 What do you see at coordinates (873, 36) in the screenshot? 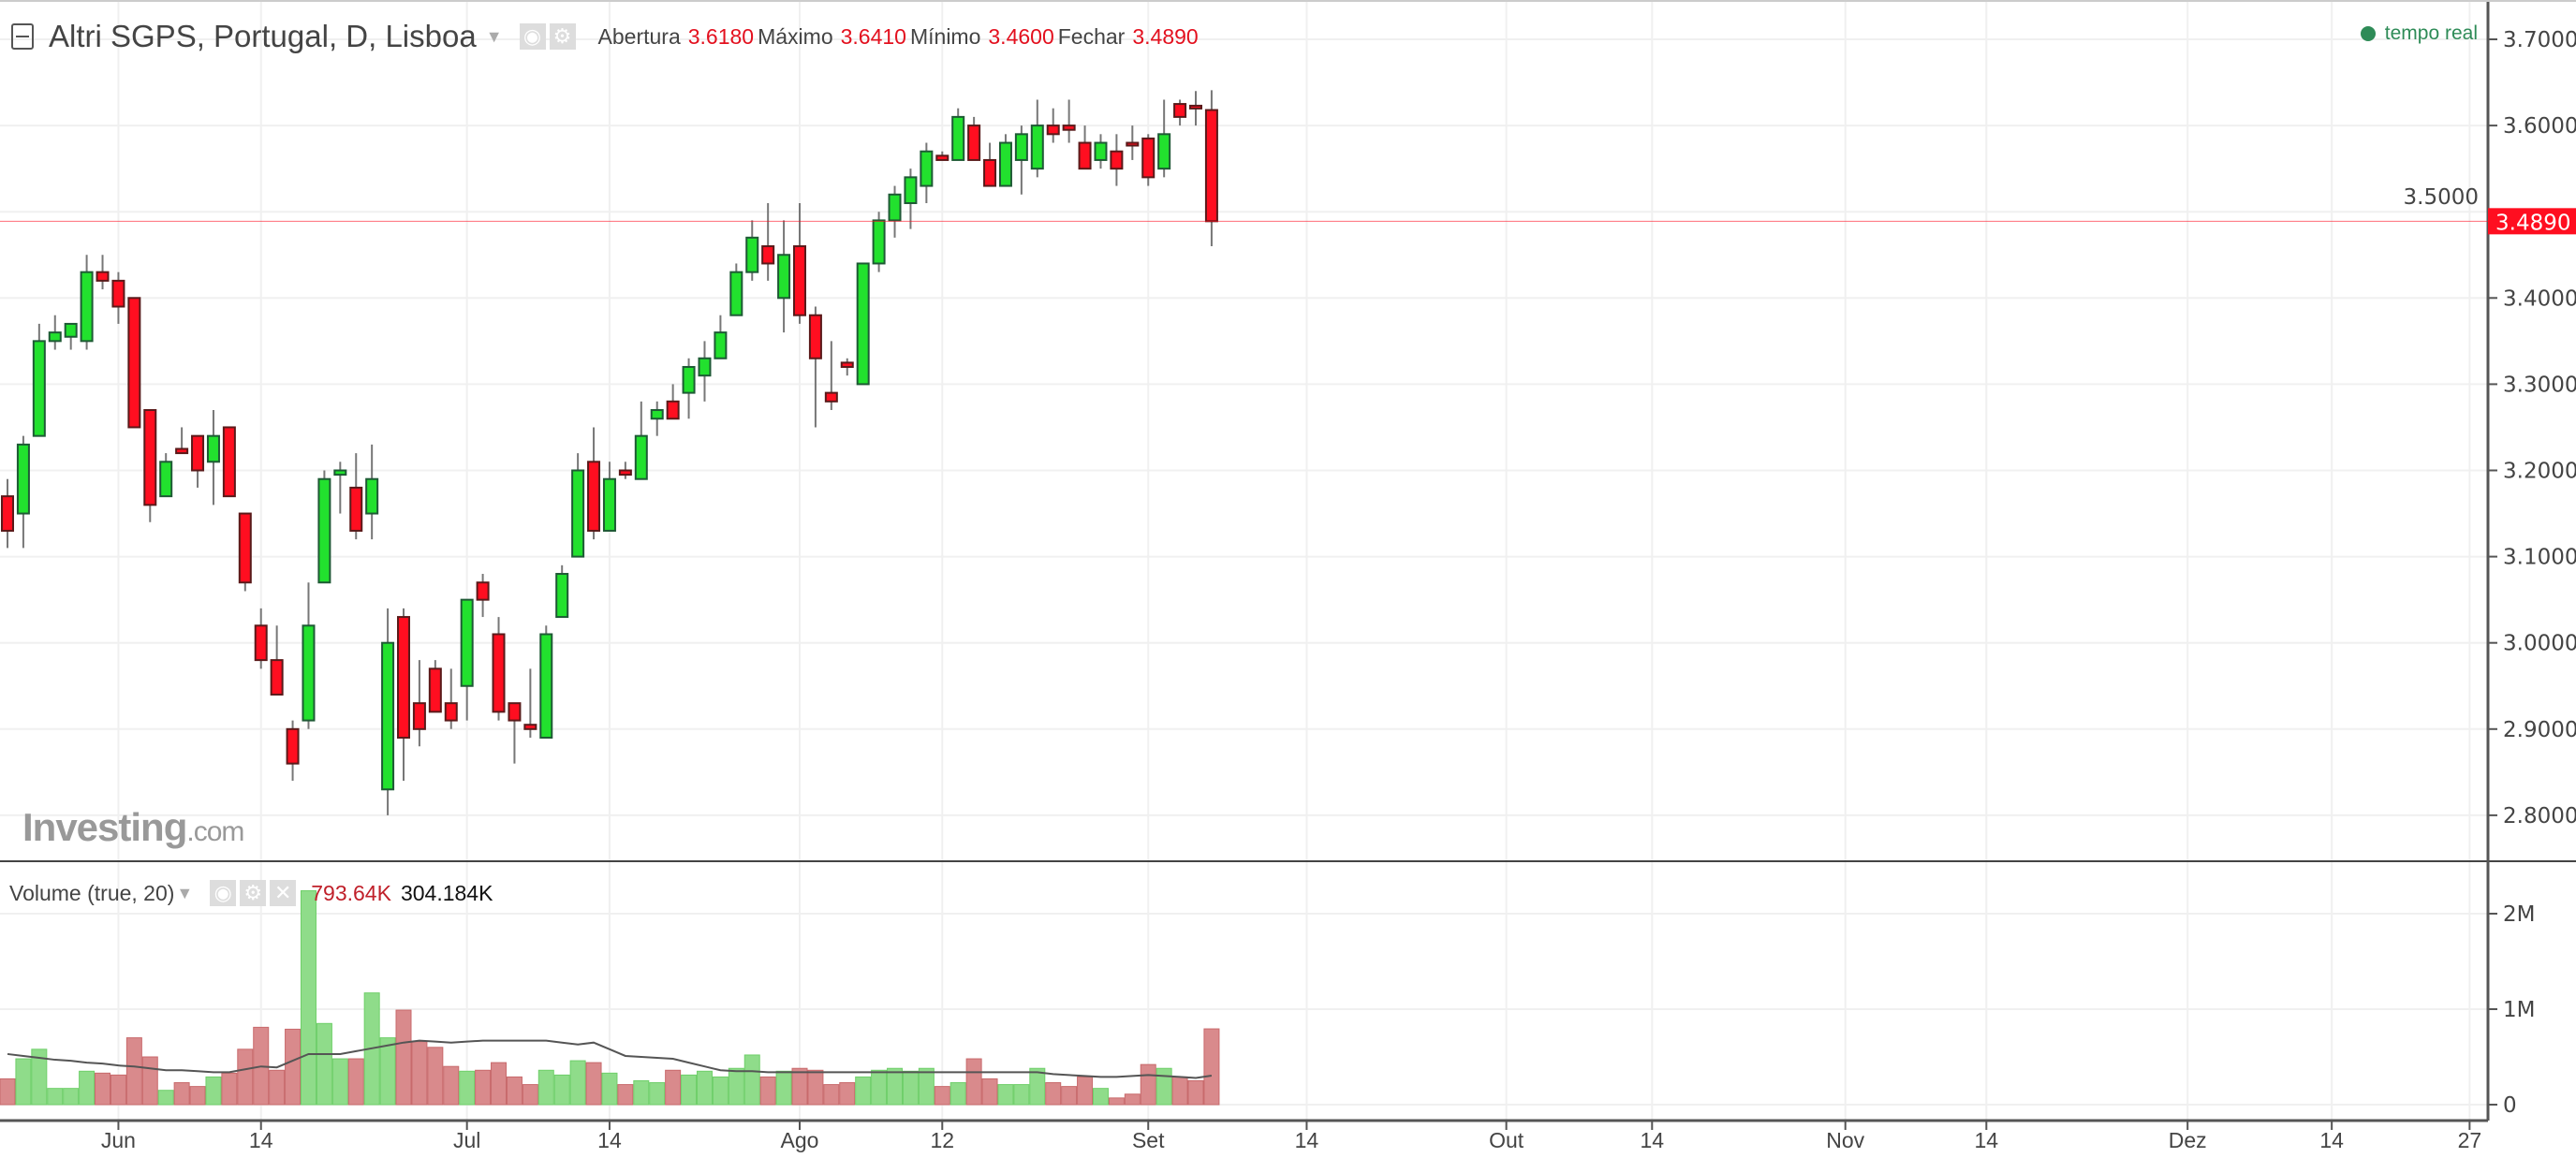
I see `high-value: 3.6410` at bounding box center [873, 36].